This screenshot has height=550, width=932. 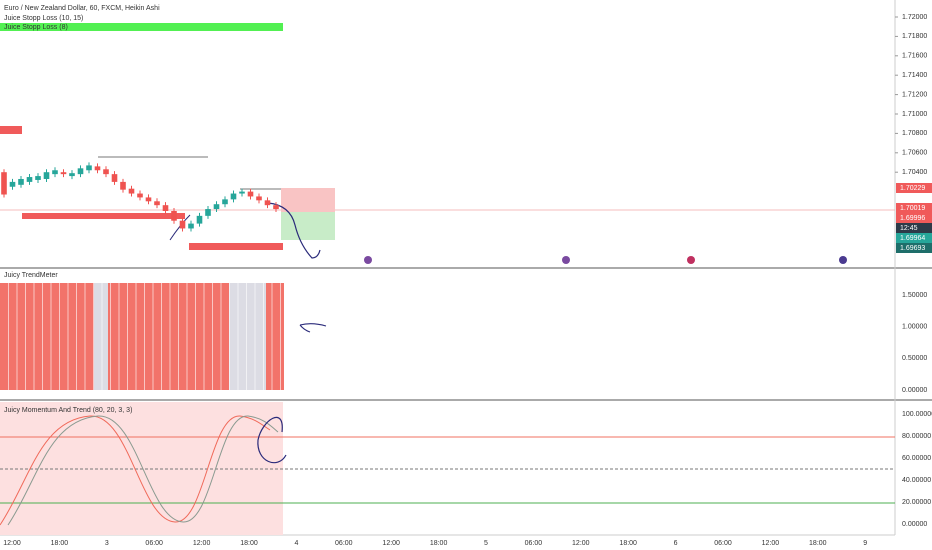 What do you see at coordinates (914, 327) in the screenshot?
I see `trend-tick-label: 1.00000` at bounding box center [914, 327].